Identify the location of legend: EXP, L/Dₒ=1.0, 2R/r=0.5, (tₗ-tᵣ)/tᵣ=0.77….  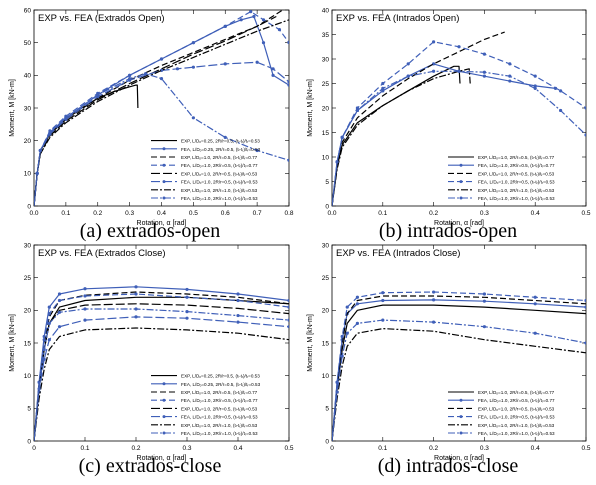
(501, 413).